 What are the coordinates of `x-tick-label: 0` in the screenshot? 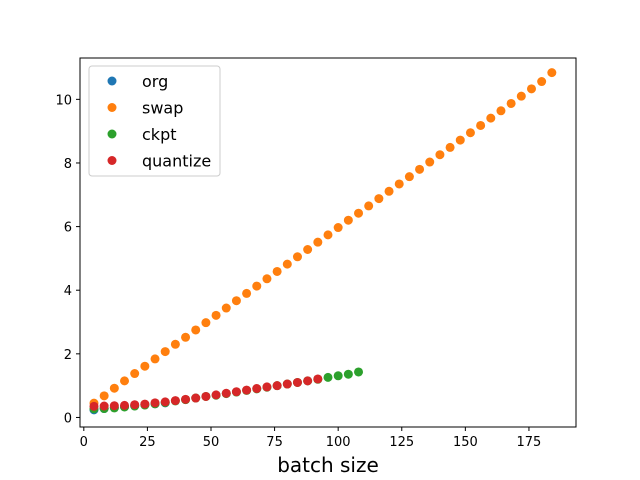 It's located at (84, 442).